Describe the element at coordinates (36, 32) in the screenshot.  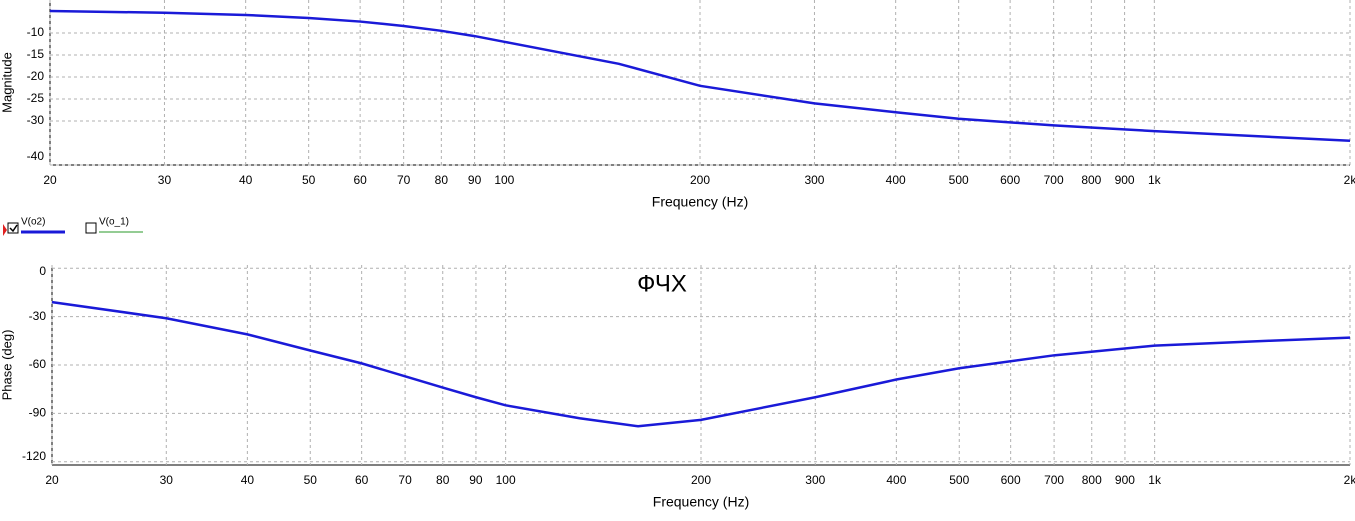
I see `y-tick-label: -10` at that location.